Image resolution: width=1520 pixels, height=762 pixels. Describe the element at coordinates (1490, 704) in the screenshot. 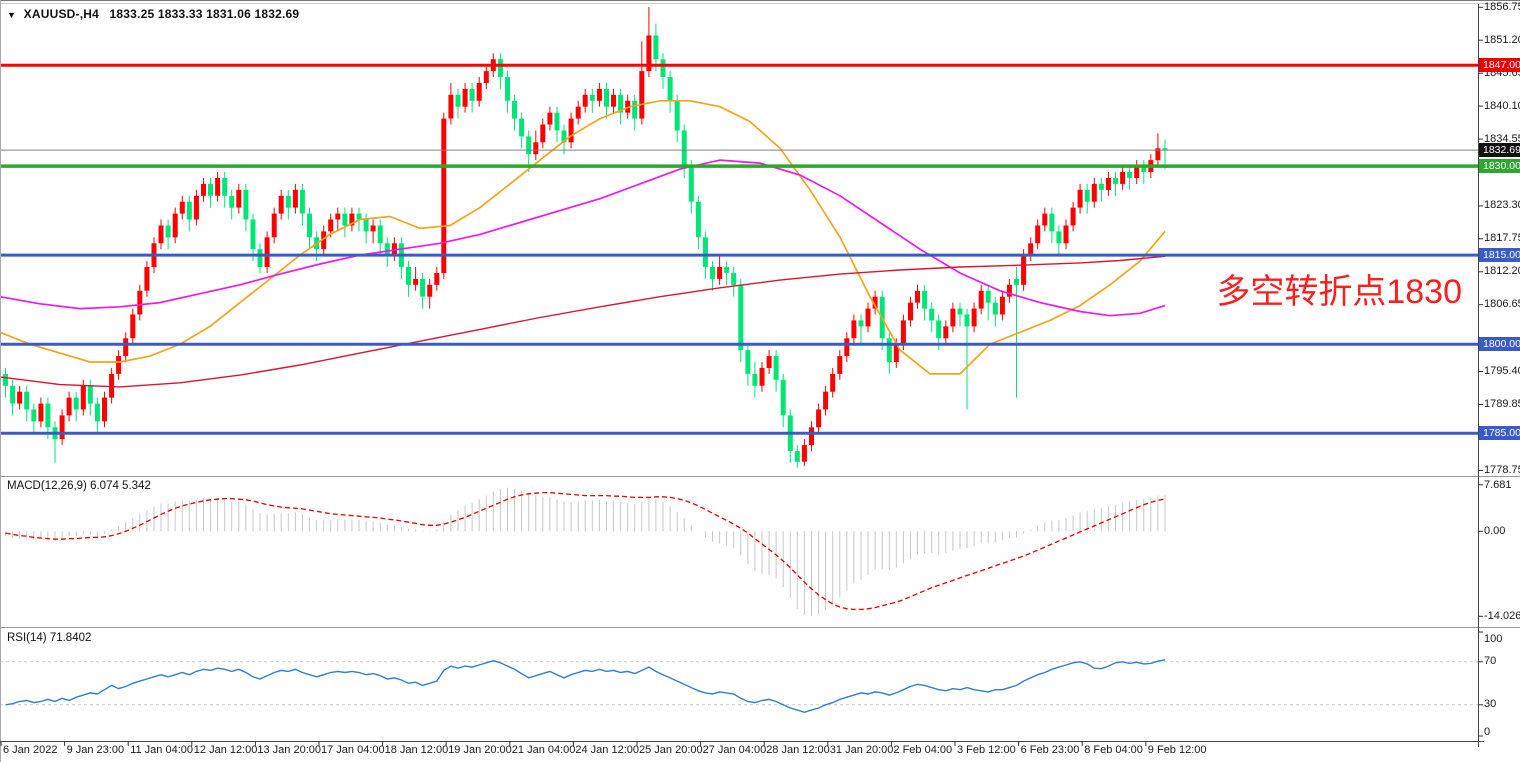

I see `rsi-axis-label: 30` at that location.